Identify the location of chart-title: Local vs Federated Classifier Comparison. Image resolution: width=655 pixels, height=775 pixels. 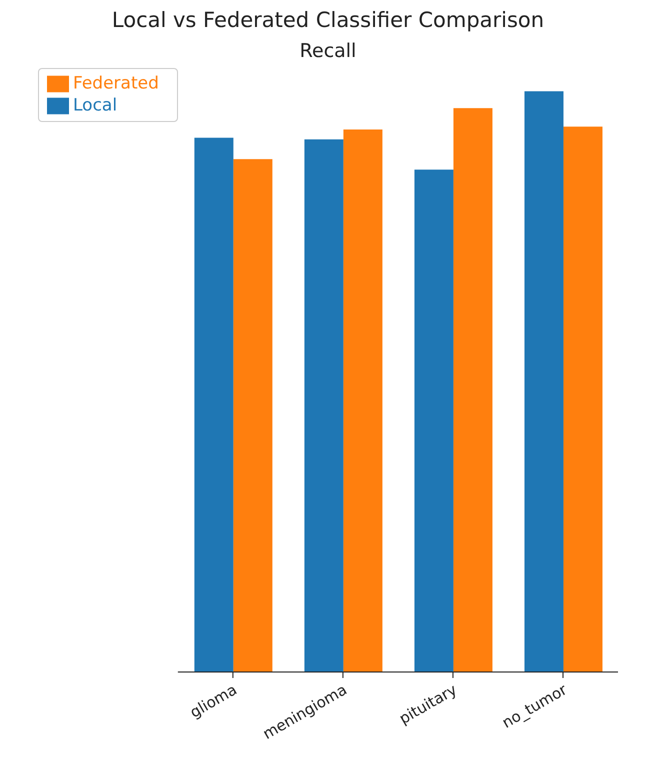
(328, 20).